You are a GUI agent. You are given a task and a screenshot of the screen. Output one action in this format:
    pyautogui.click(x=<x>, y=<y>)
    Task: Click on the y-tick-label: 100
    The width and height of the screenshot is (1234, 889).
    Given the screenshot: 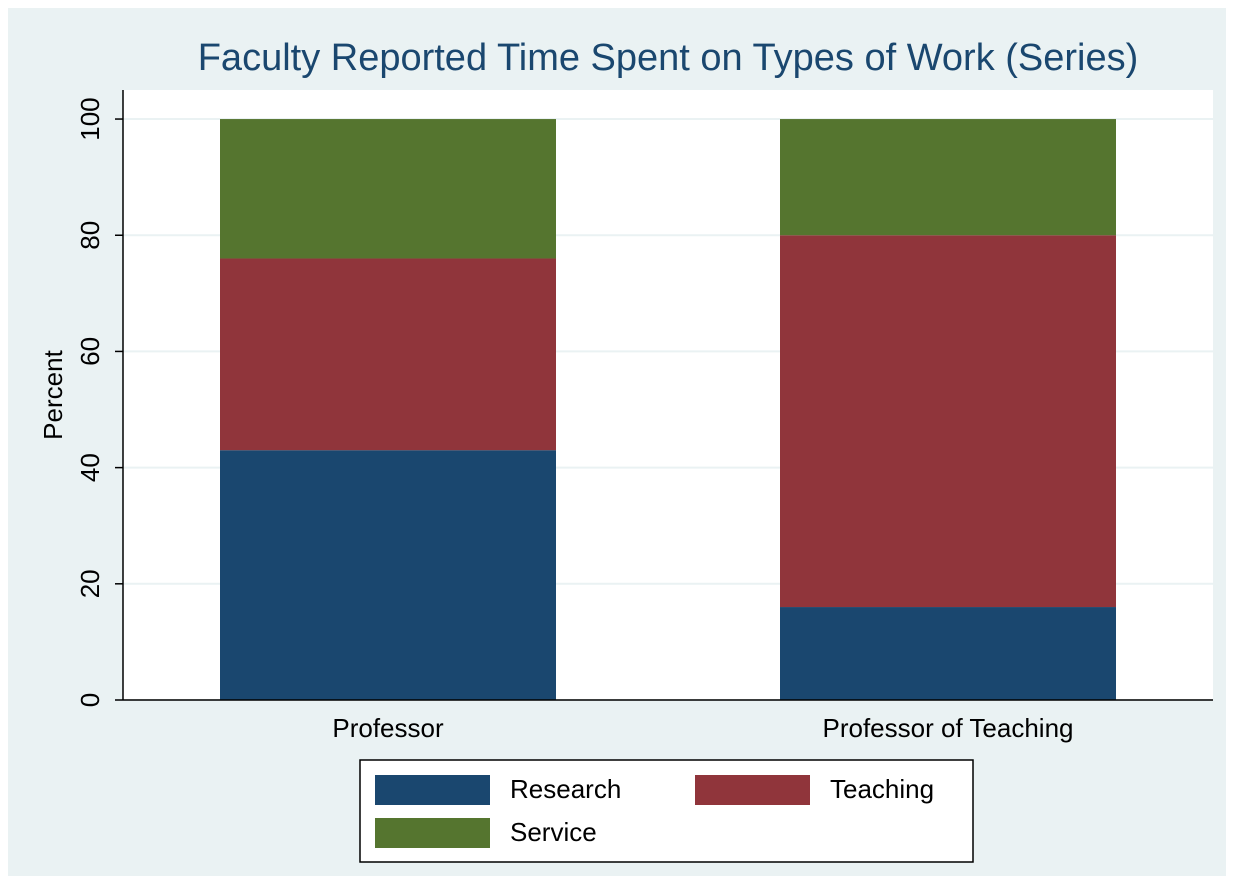 What is the action you would take?
    pyautogui.click(x=90, y=118)
    